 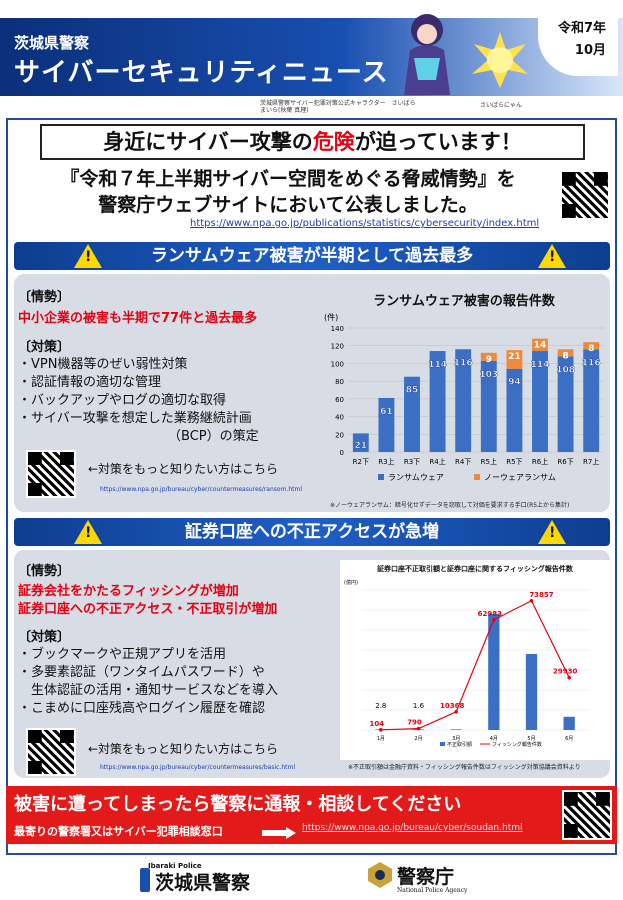 I want to click on section2-title: 証券口座への不正アクセスが急増, so click(x=312, y=532).